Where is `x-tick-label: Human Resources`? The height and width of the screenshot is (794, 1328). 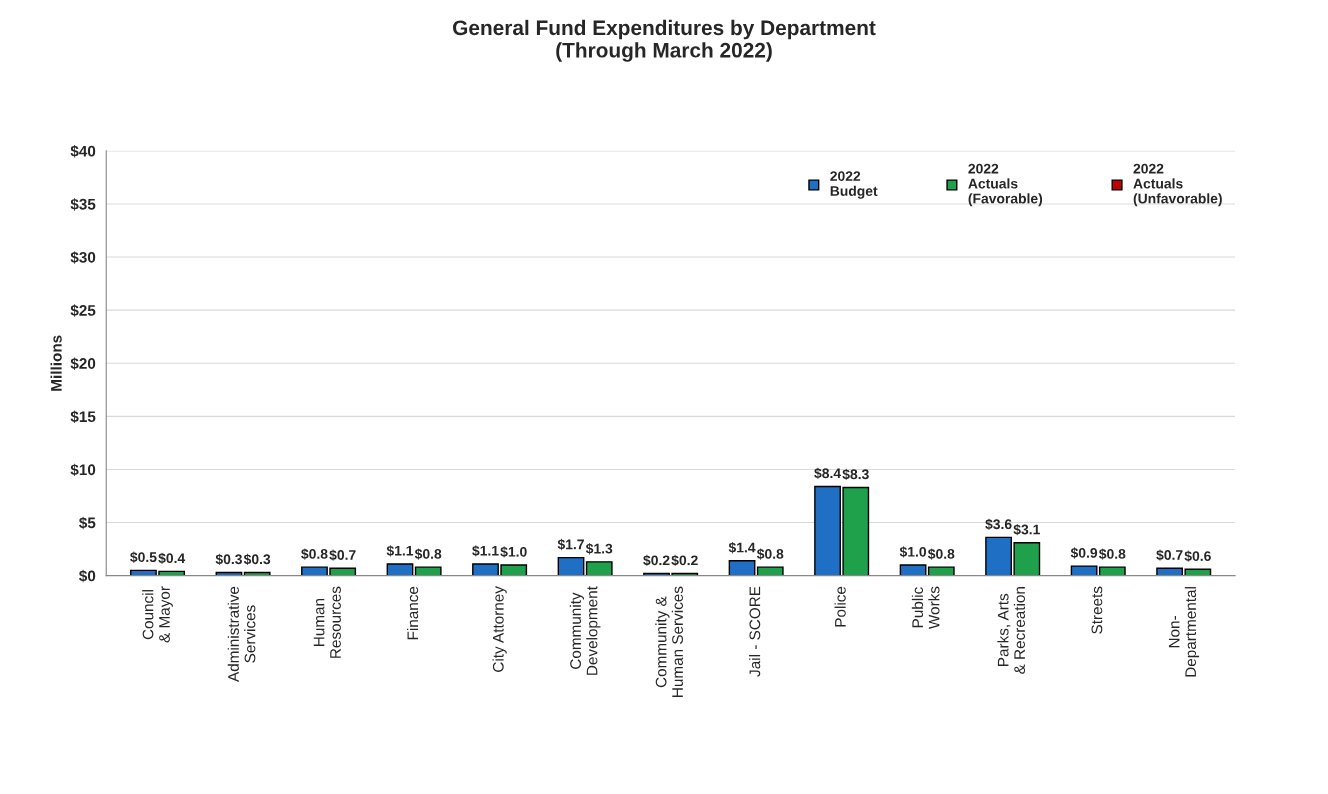
x-tick-label: Human Resources is located at coordinates (327, 622).